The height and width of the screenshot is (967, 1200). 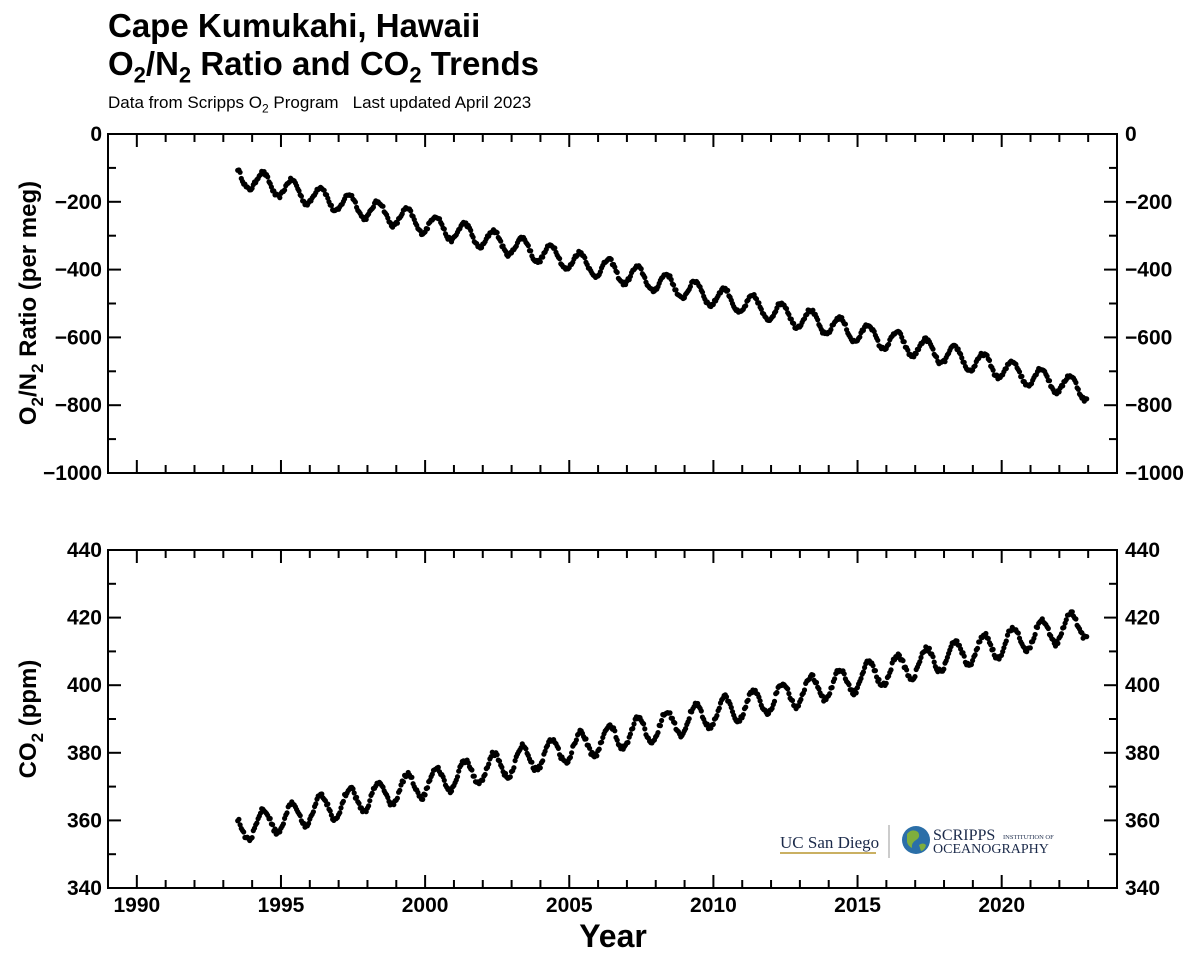 What do you see at coordinates (1148, 270) in the screenshot?
I see `top-y-tick-label-right: −400` at bounding box center [1148, 270].